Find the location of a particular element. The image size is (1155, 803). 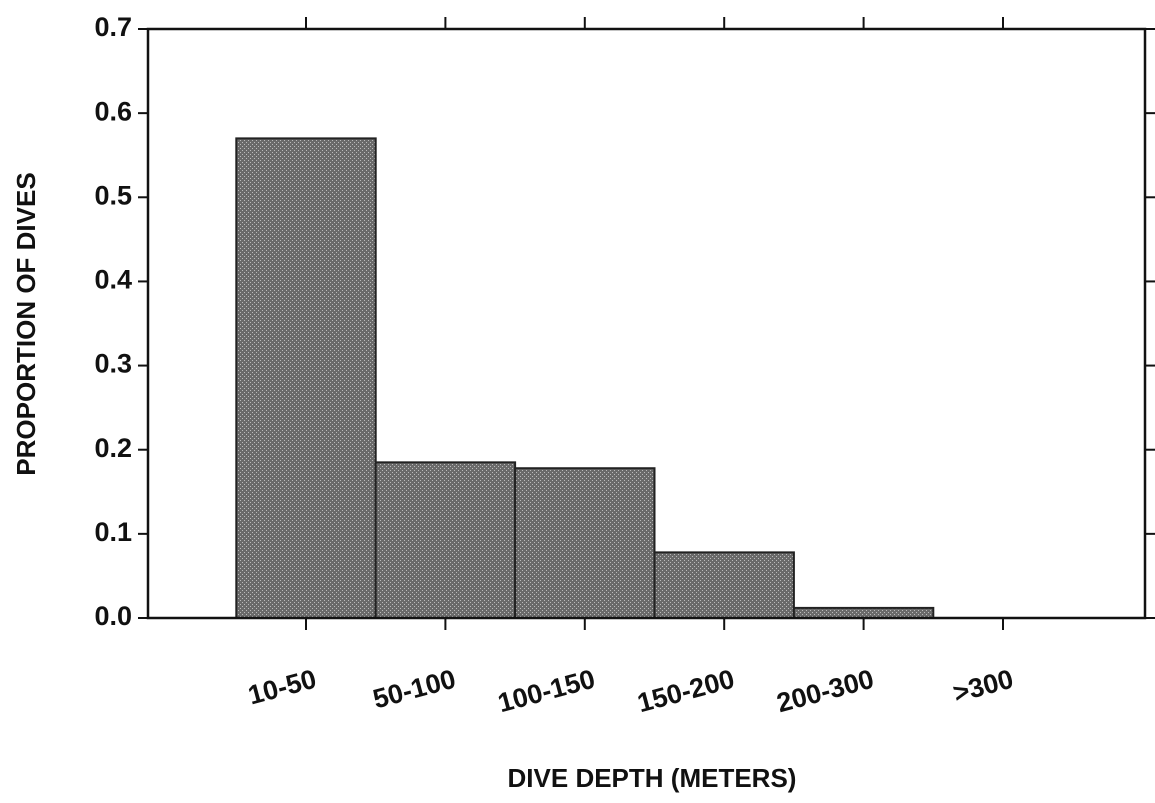

x-tick-label: 100-150 is located at coordinates (546, 691).